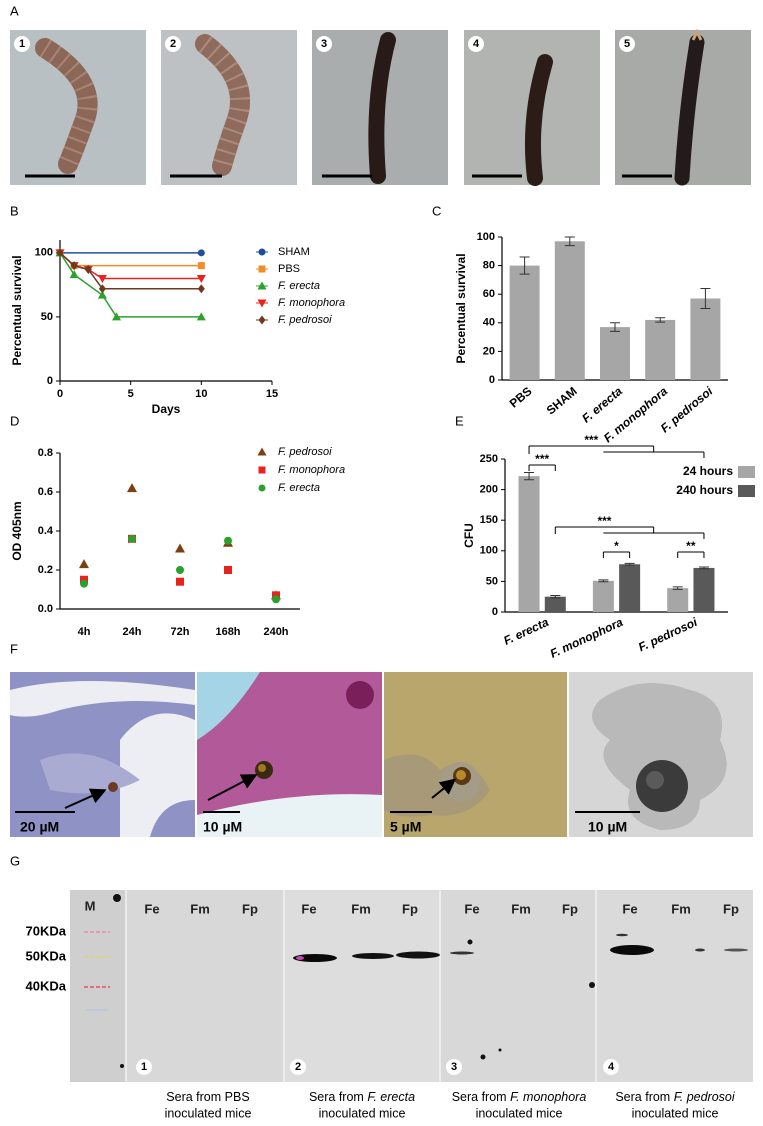  What do you see at coordinates (548, 1097) in the screenshot?
I see `caption-species: F. monophora` at bounding box center [548, 1097].